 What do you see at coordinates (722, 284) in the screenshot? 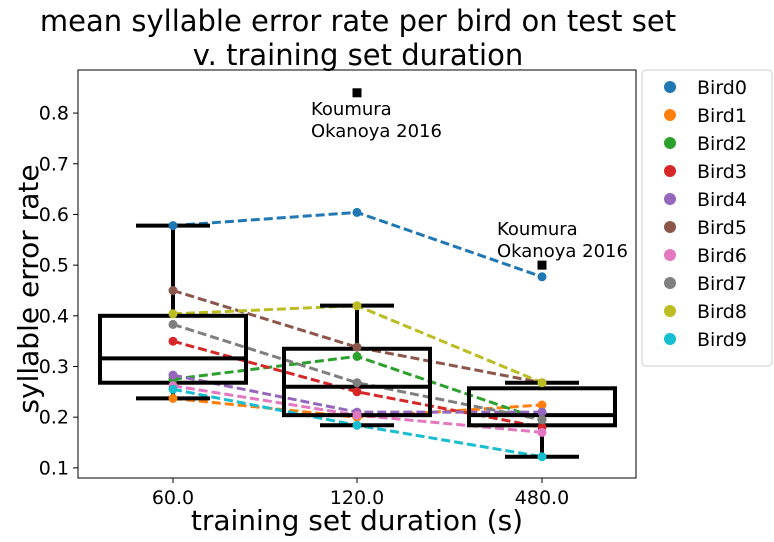
I see `legend-label-bird7: Bird7` at bounding box center [722, 284].